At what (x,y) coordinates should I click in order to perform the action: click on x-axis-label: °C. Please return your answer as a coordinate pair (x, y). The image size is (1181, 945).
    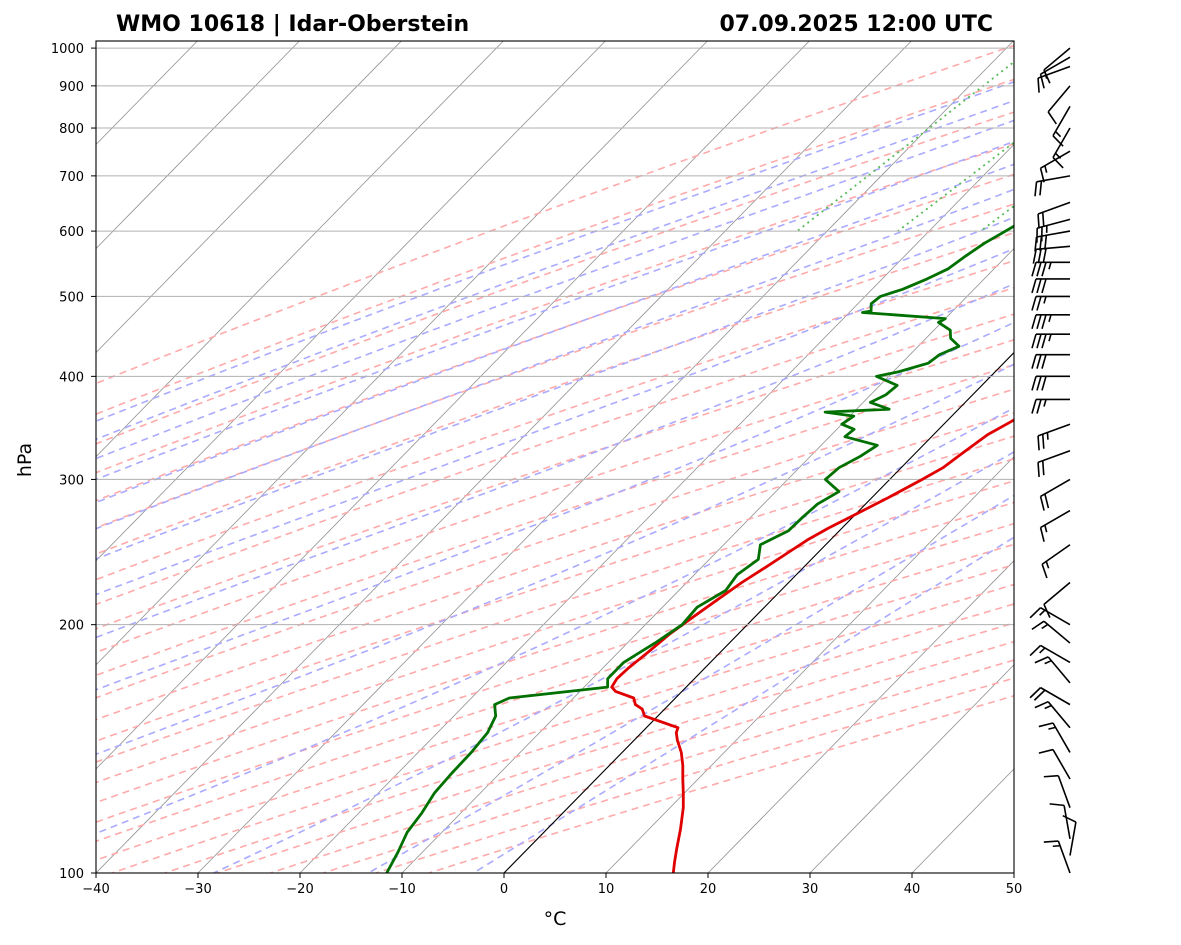
    Looking at the image, I should click on (555, 919).